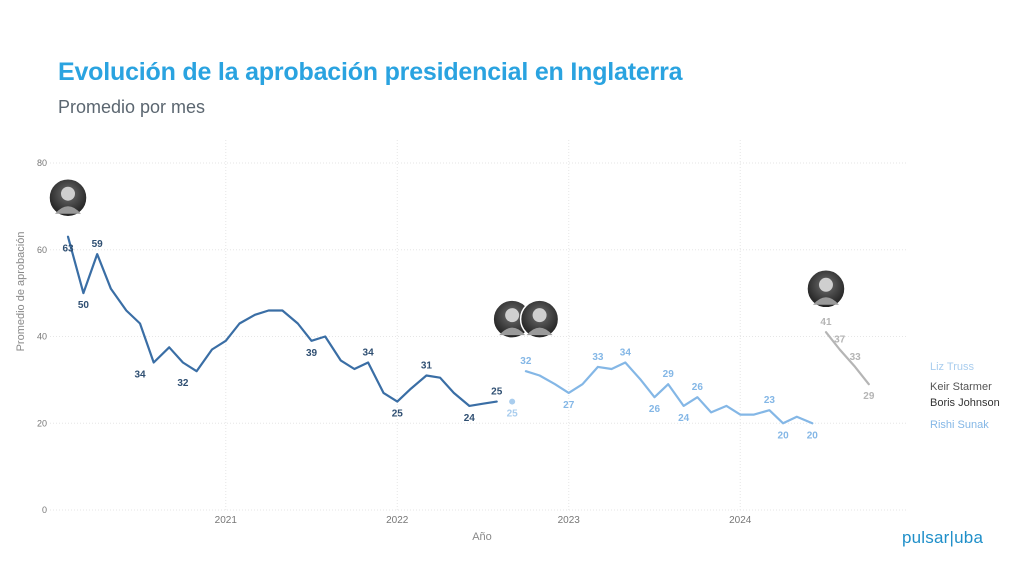 The width and height of the screenshot is (1024, 576). Describe the element at coordinates (397, 520) in the screenshot. I see `x-tick-label: 2022` at that location.